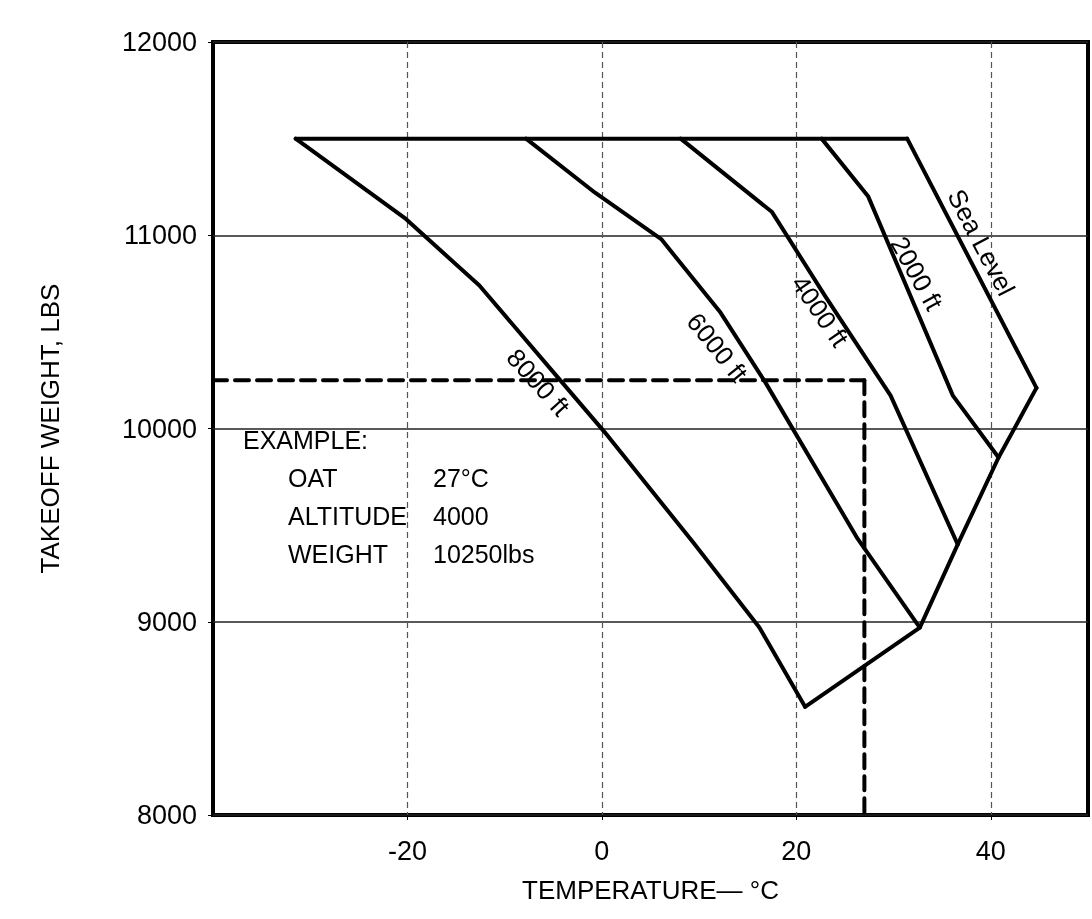  I want to click on x-tick-label: 0, so click(602, 850).